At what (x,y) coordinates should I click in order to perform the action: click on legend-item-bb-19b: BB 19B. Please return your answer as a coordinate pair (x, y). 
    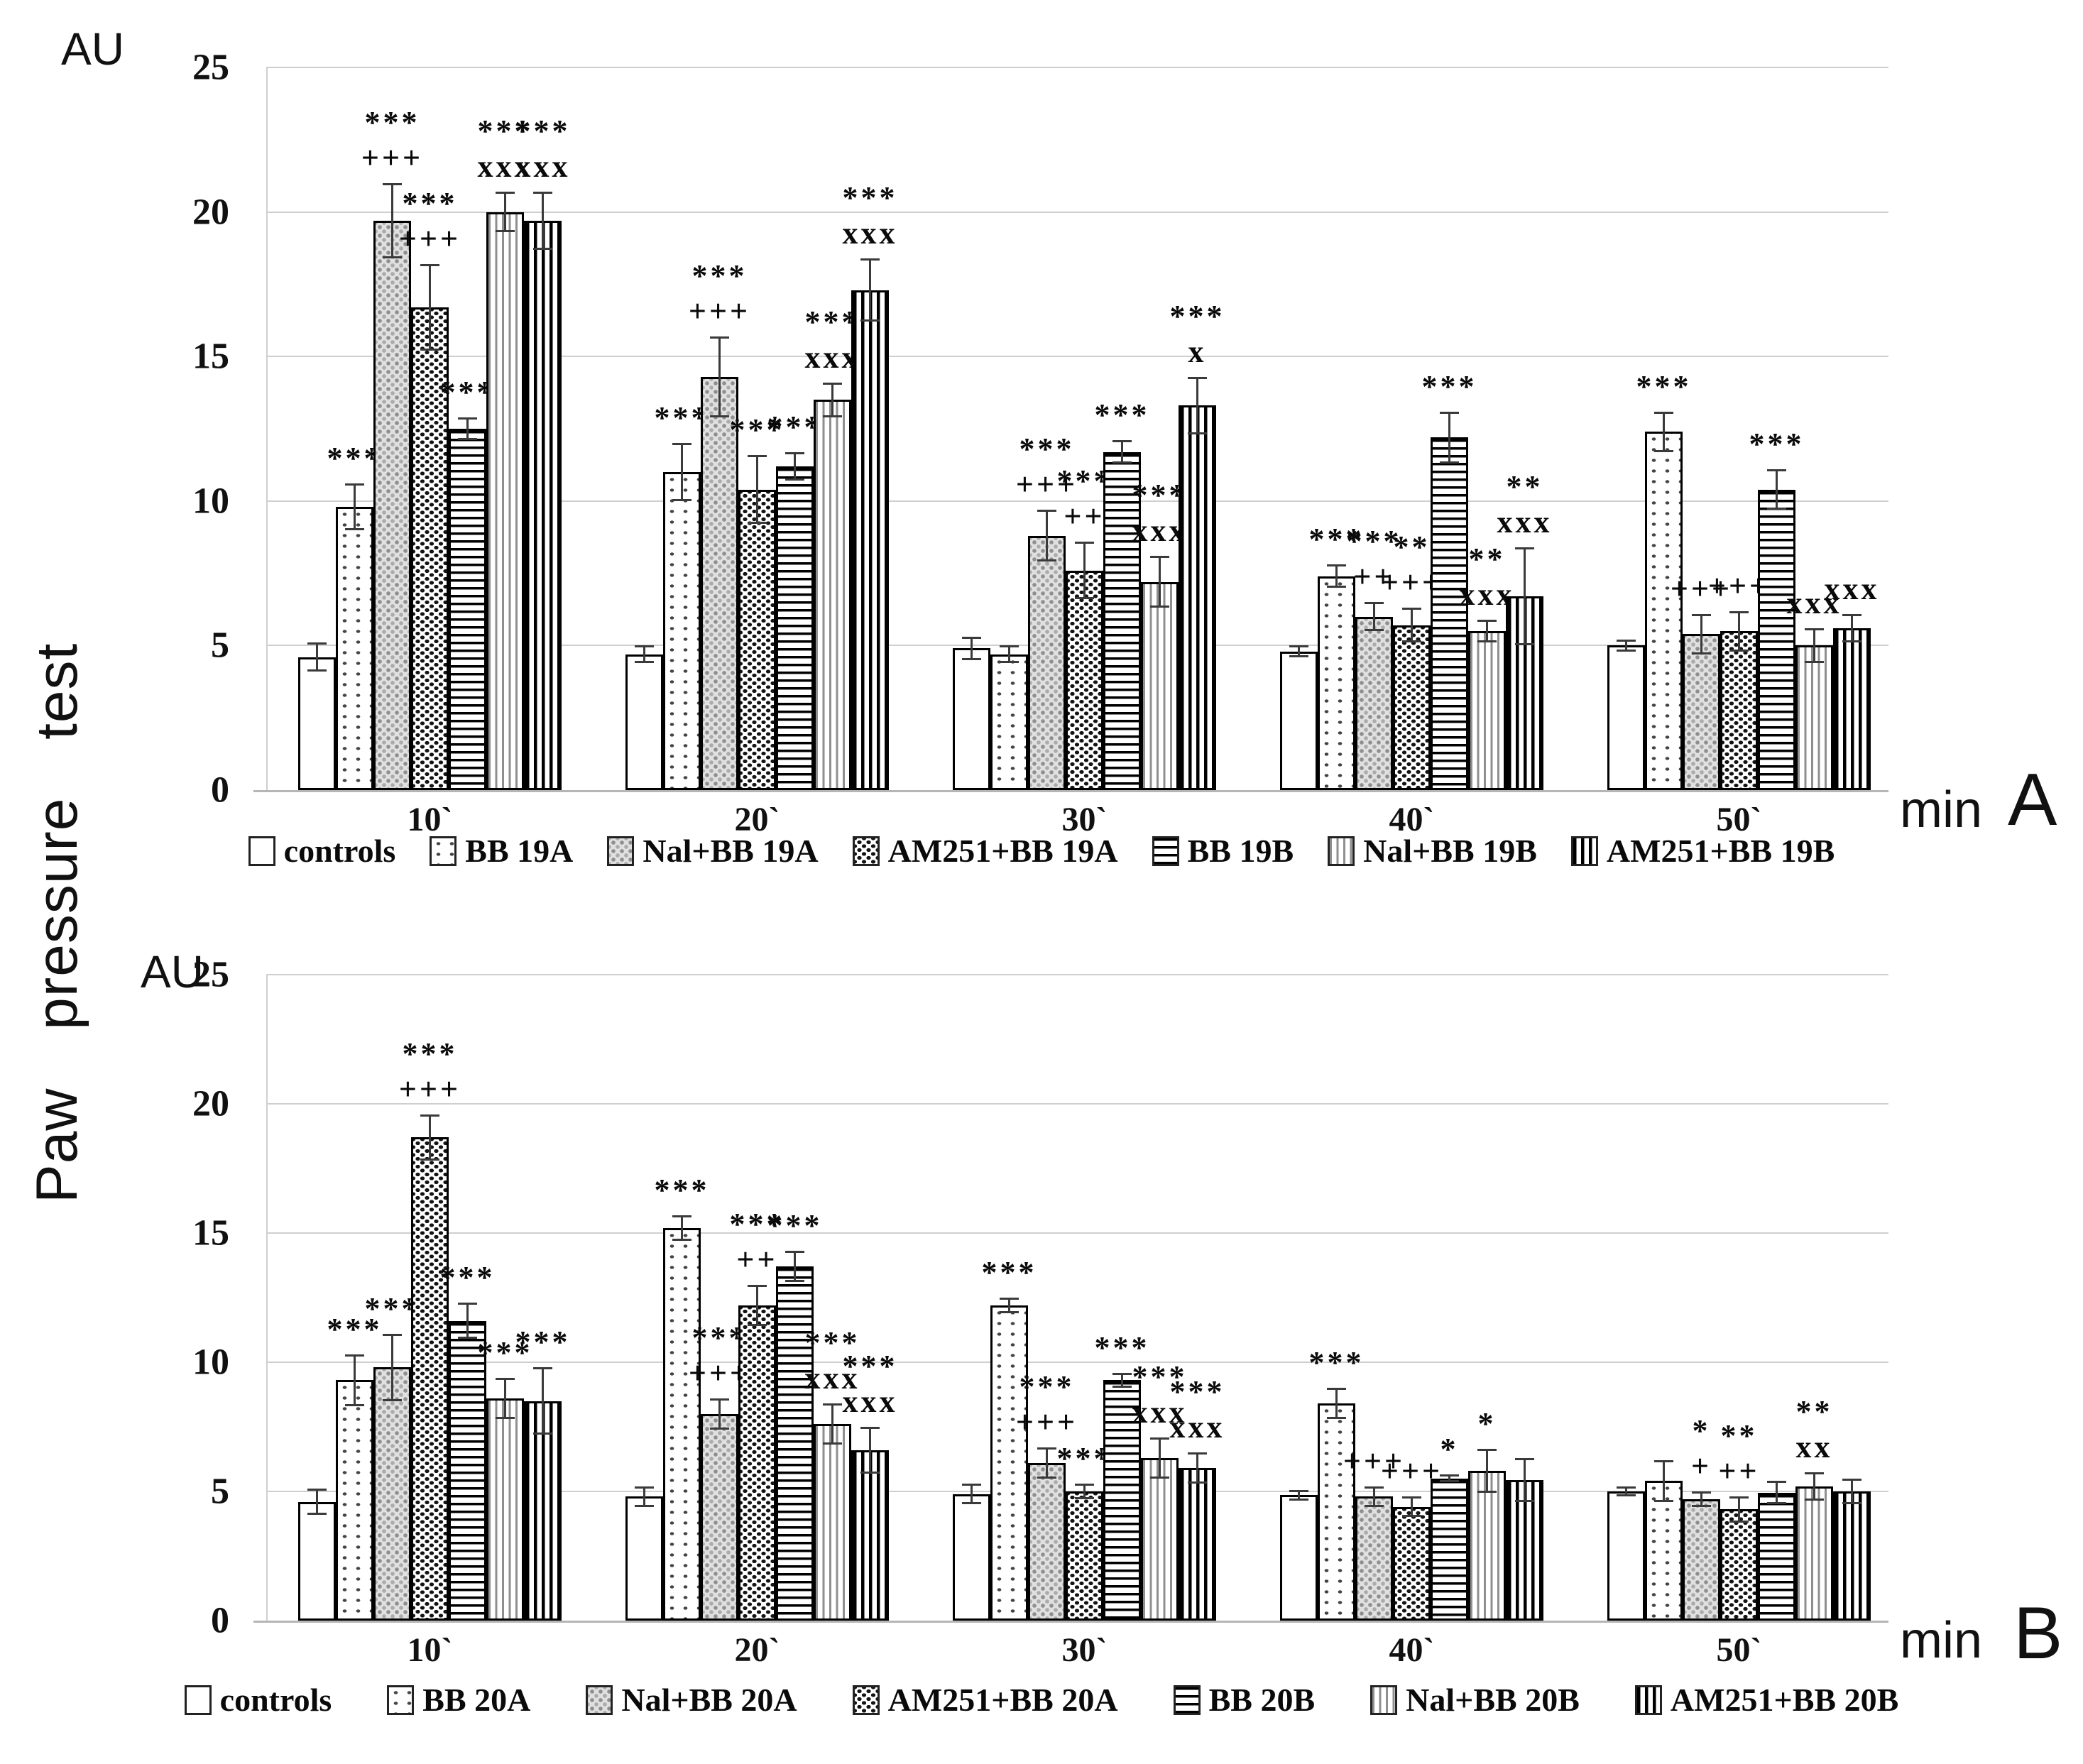
    Looking at the image, I should click on (1223, 851).